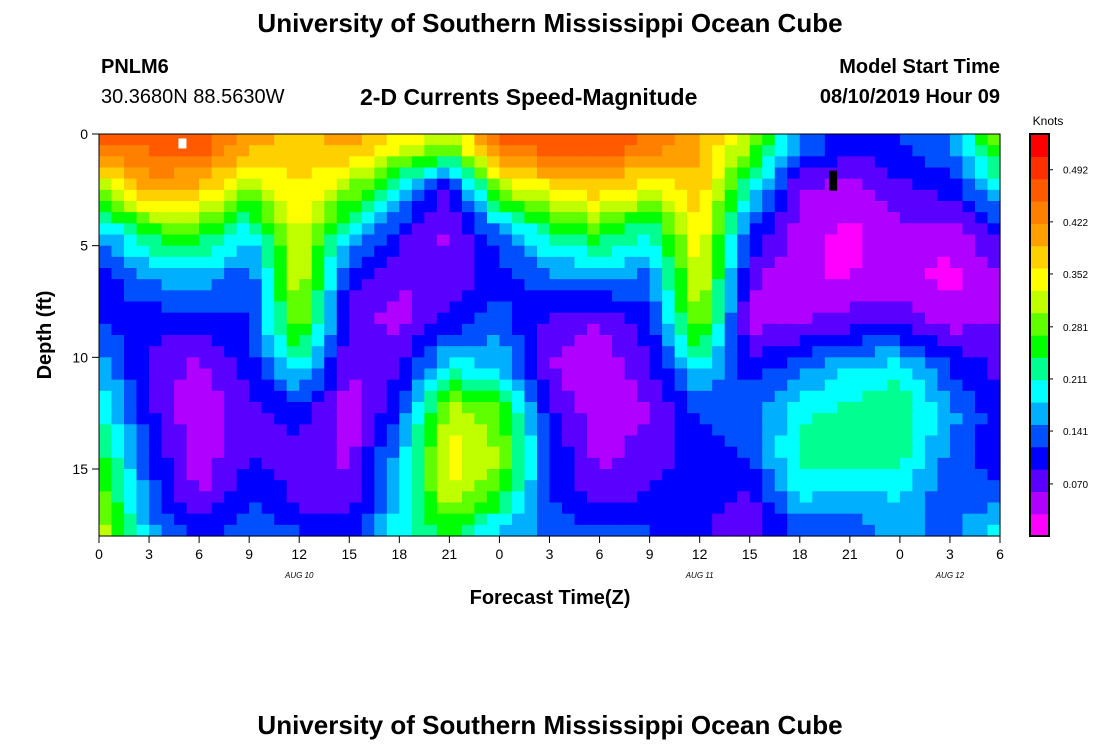  Describe the element at coordinates (833, 180) in the screenshot. I see `flagged-data-cell` at that location.